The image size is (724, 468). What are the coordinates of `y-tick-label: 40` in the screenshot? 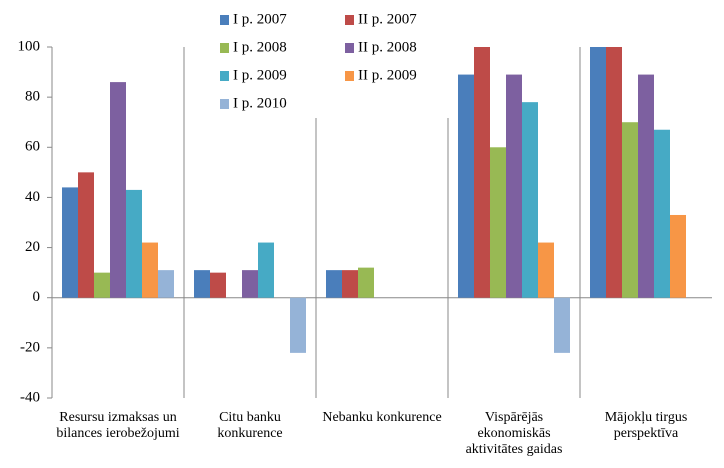 It's located at (32, 197).